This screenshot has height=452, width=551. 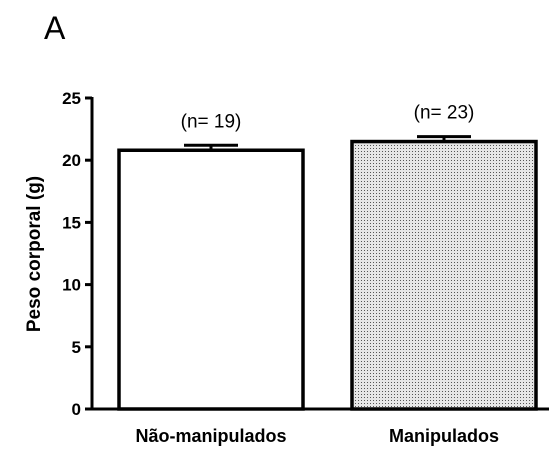 What do you see at coordinates (444, 436) in the screenshot?
I see `category-label: Manipulados` at bounding box center [444, 436].